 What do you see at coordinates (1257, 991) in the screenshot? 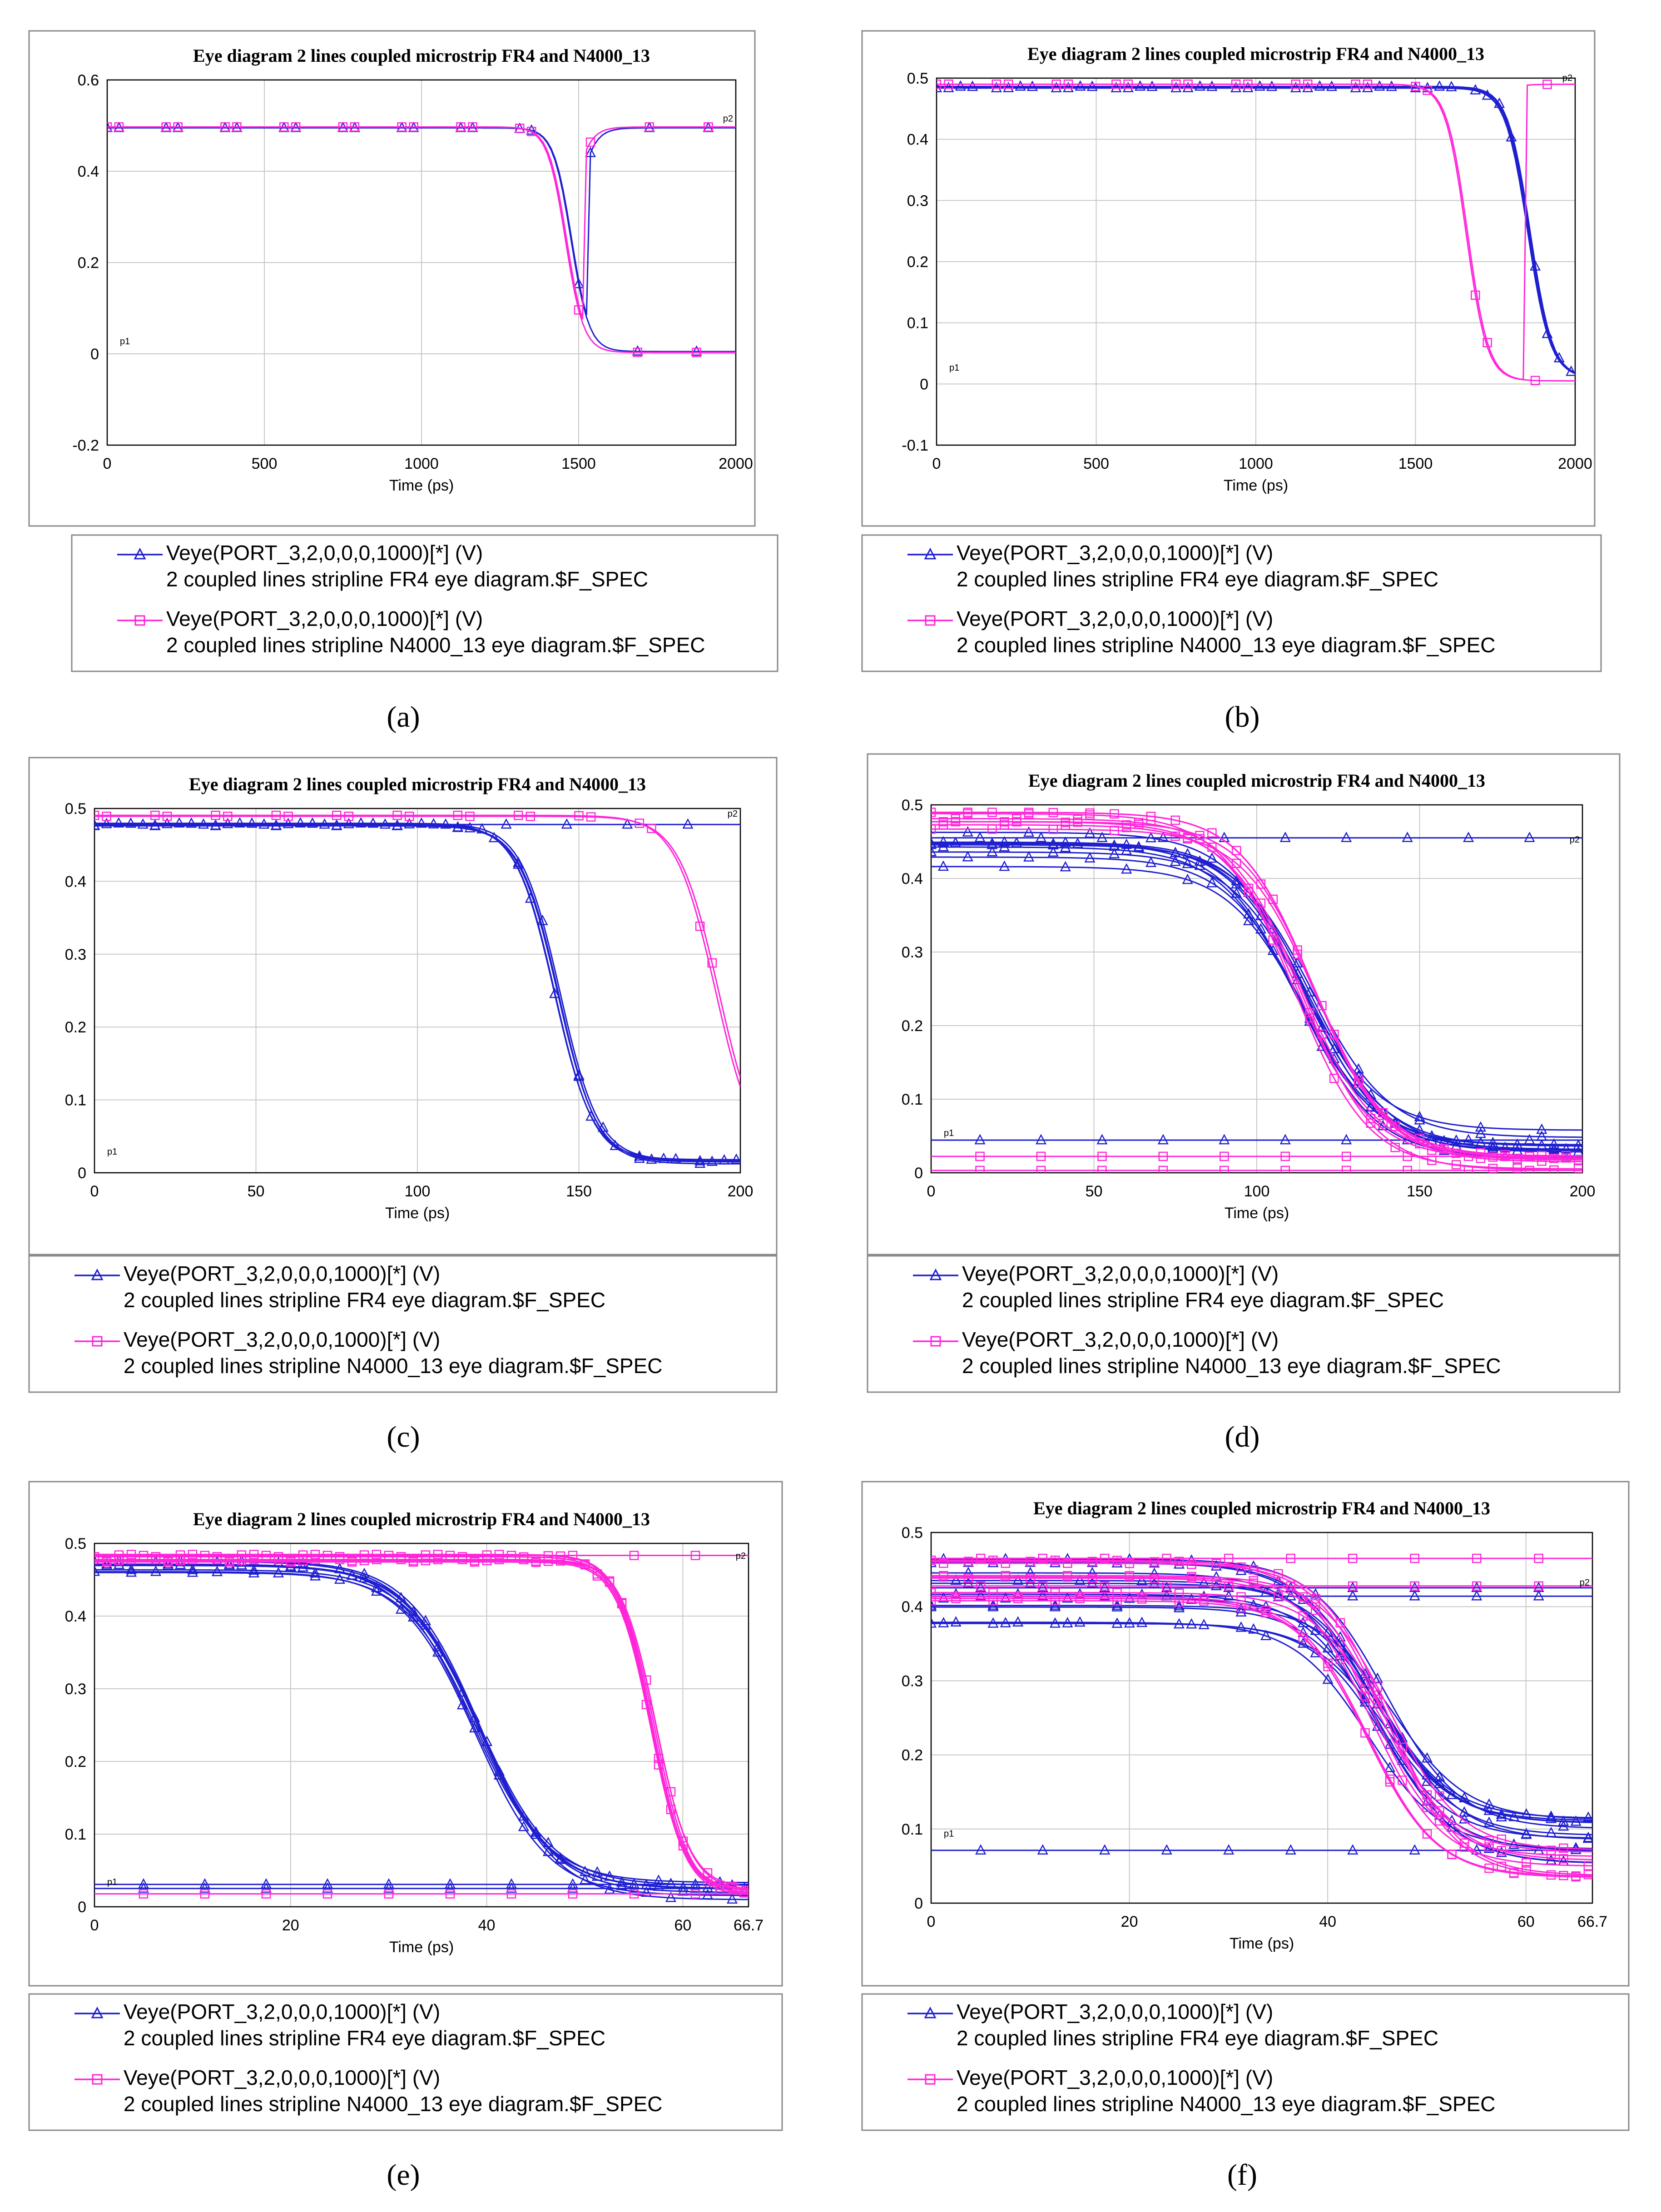
I see `eye-trace` at bounding box center [1257, 991].